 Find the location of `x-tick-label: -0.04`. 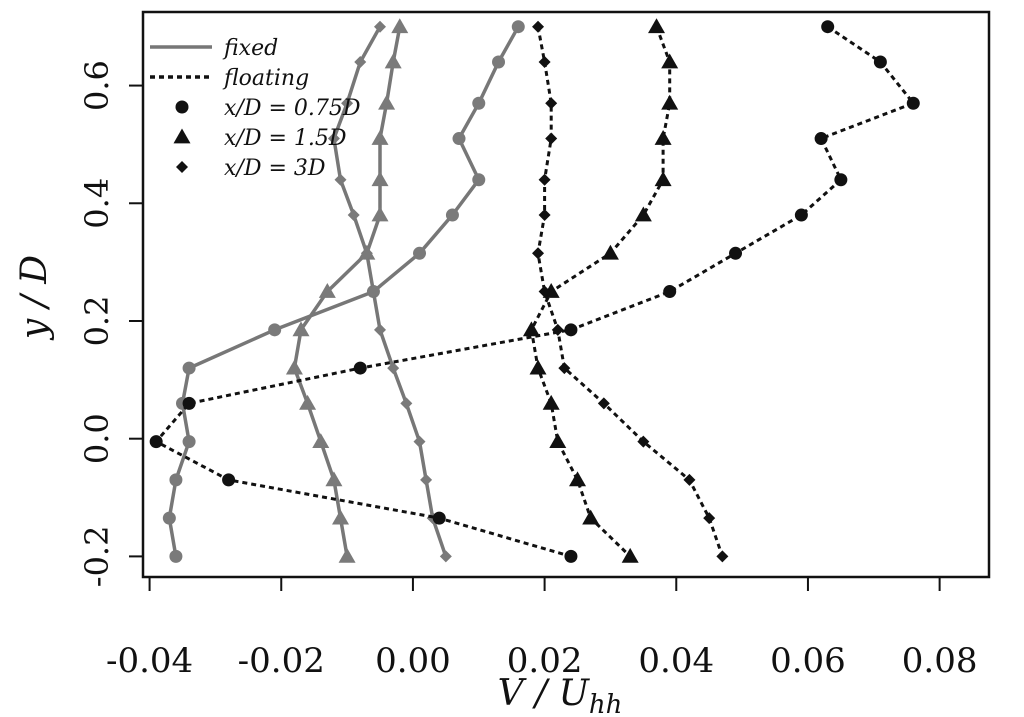

x-tick-label: -0.04 is located at coordinates (149, 661).